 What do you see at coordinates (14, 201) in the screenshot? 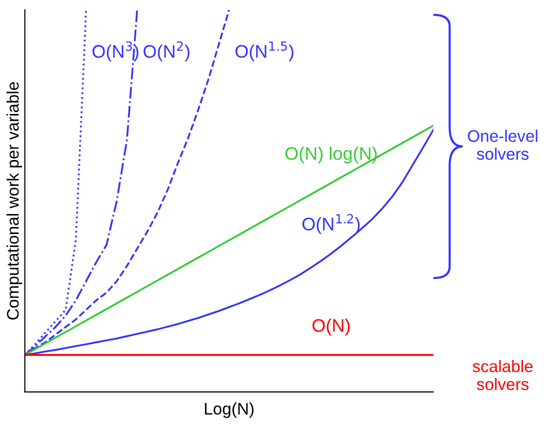
I see `y-axis-title: Computational work per variable` at bounding box center [14, 201].